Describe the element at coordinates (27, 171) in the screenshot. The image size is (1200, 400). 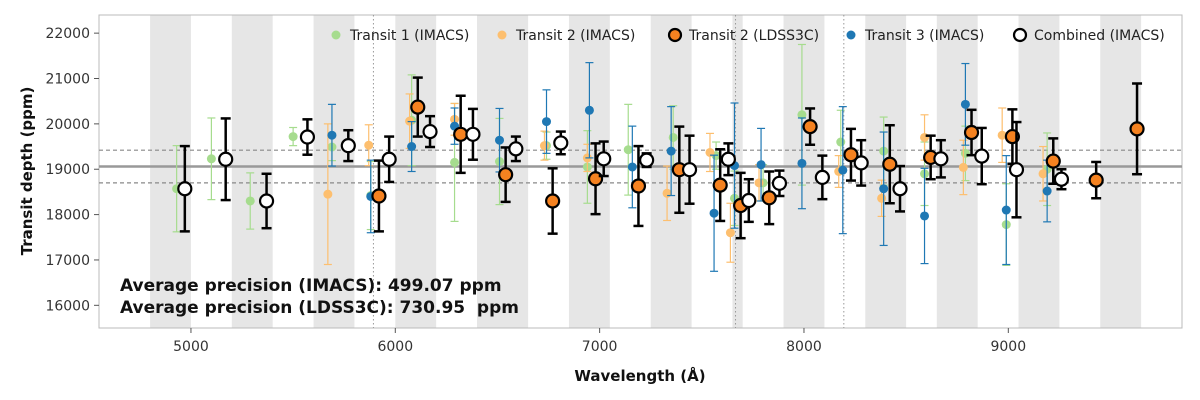
I see `y-axis-label: Transit depth (ppm)` at that location.